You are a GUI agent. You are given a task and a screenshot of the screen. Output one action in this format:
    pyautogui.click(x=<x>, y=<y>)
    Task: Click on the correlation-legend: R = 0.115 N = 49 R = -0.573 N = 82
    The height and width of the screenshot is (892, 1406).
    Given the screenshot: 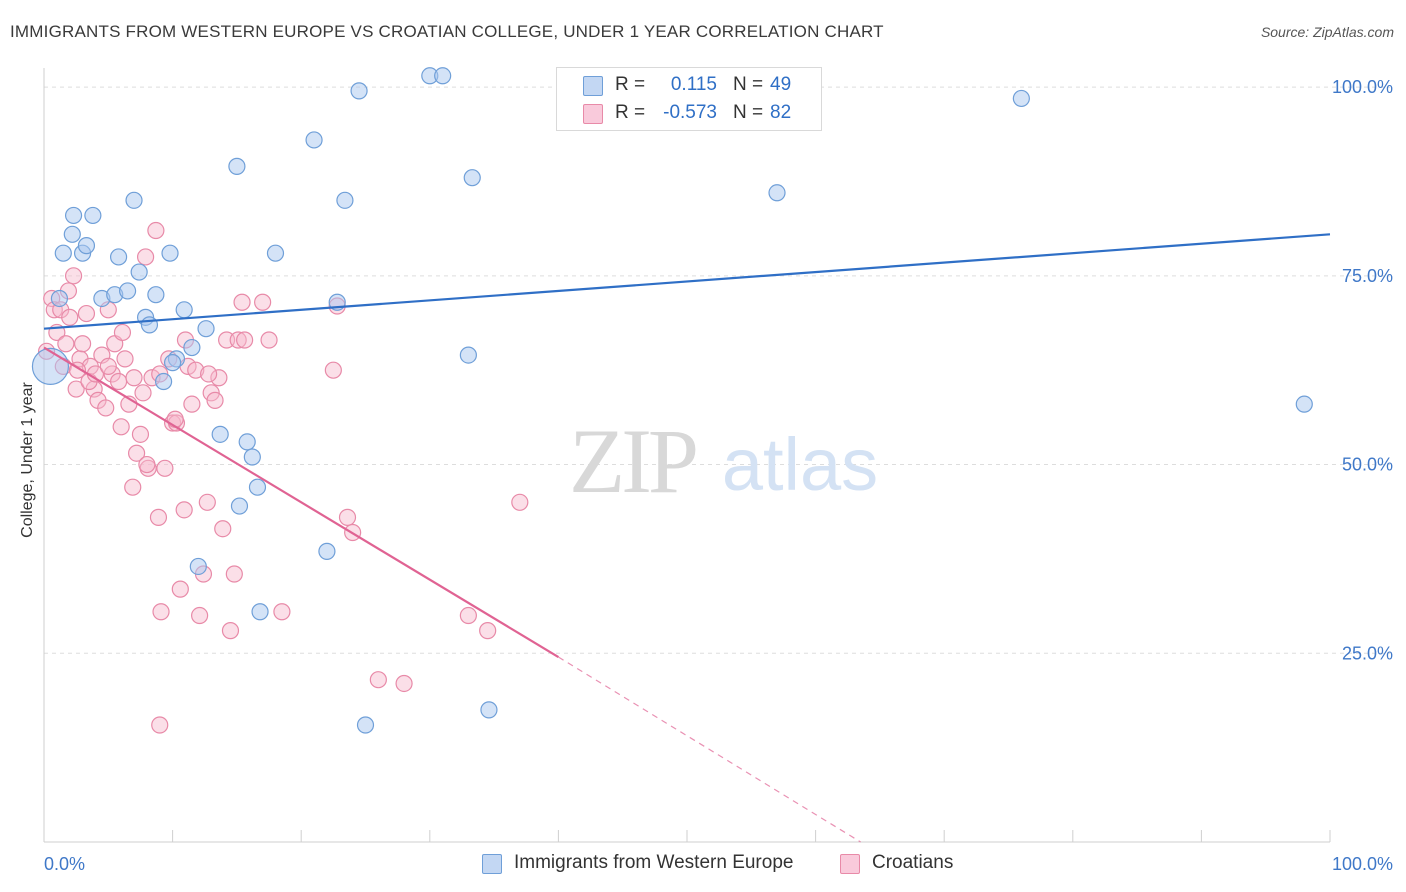 What is the action you would take?
    pyautogui.click(x=689, y=99)
    